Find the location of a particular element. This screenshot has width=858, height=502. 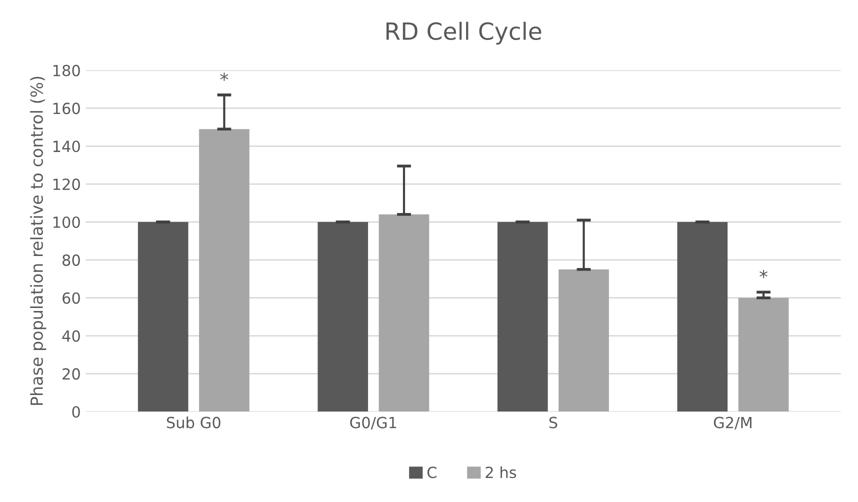

chart-title: RD Cell Cycle is located at coordinates (464, 33).